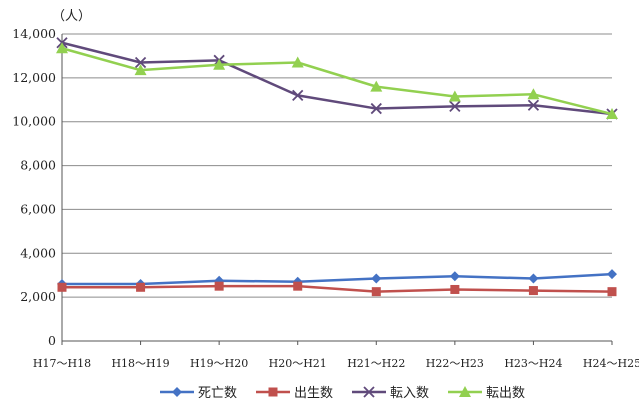 This screenshot has height=407, width=639. I want to click on legend-label: 出生数, so click(313, 393).